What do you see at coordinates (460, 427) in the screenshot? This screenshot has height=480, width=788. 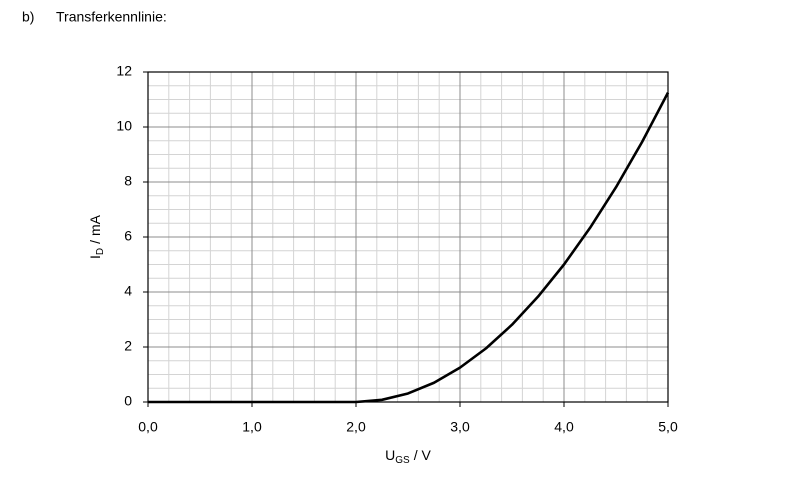 I see `x-tick-label: 3,0` at bounding box center [460, 427].